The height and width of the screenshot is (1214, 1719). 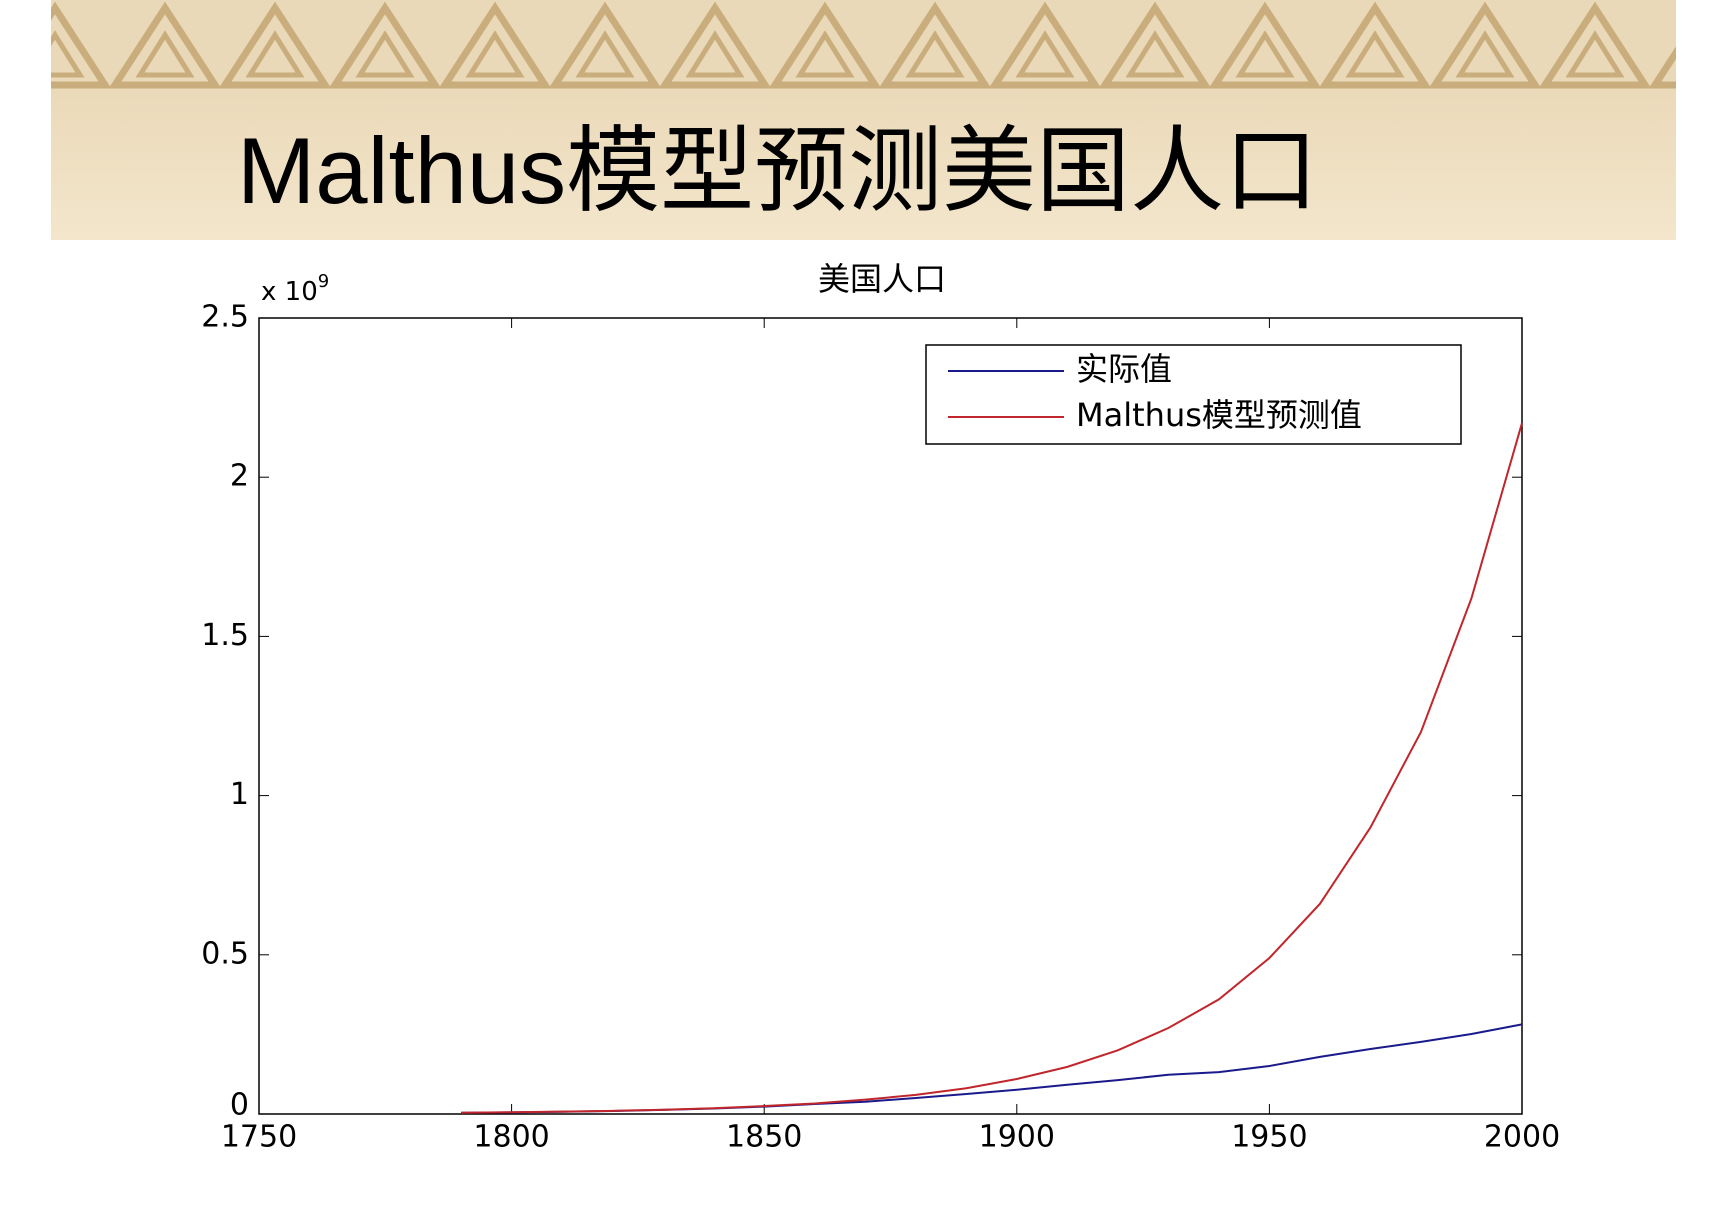 I want to click on legend-label: 实际值, so click(x=1124, y=369).